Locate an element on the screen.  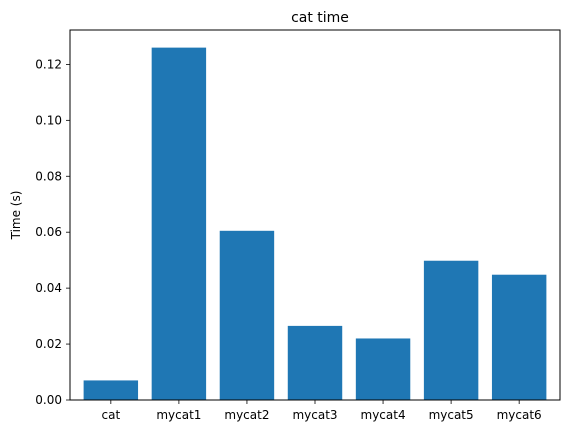
y-tick-label: 0.00 is located at coordinates (48, 400).